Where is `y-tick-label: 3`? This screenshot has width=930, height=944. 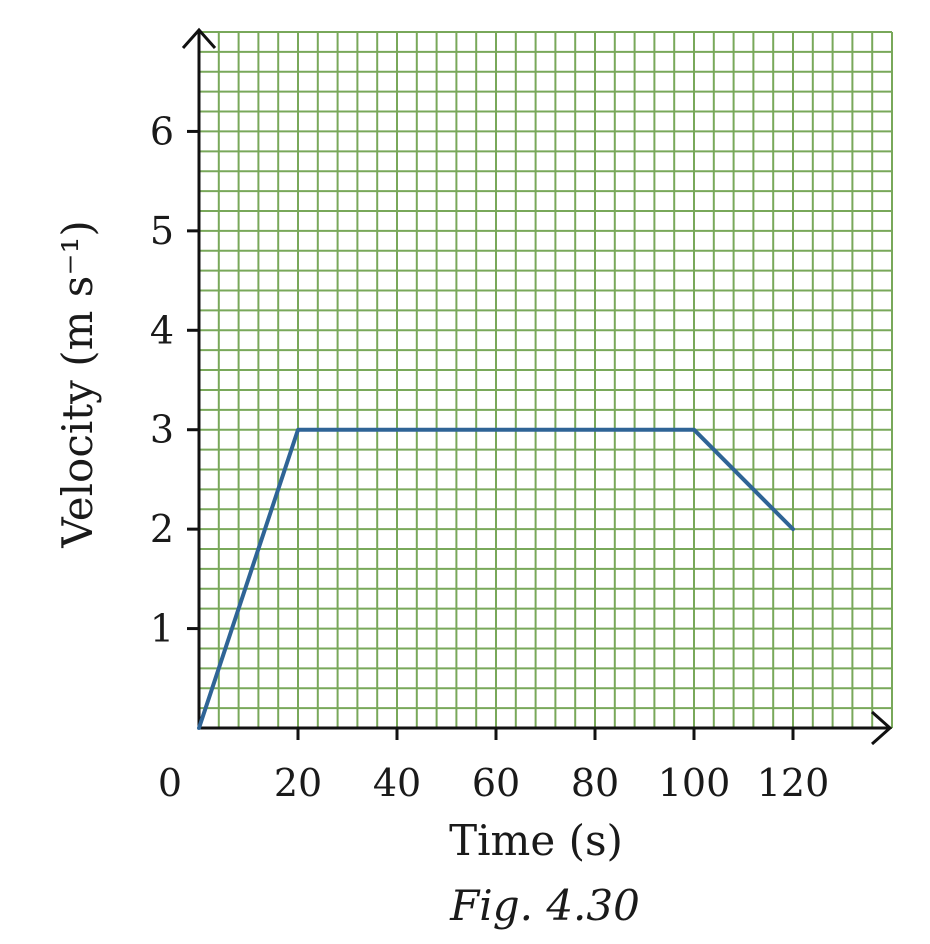
y-tick-label: 3 is located at coordinates (162, 430).